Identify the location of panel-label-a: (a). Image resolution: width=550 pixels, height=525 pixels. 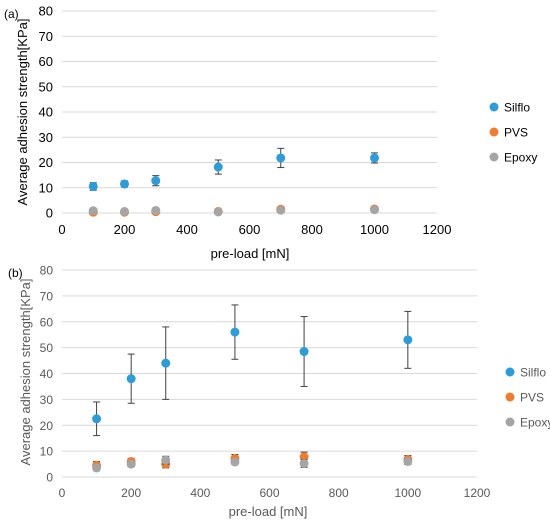
(11, 14).